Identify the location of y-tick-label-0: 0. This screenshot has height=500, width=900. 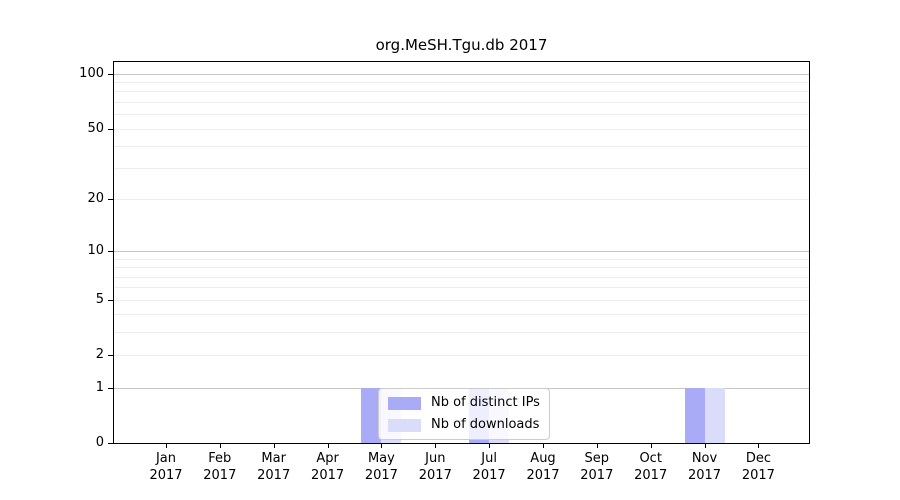
(99, 442).